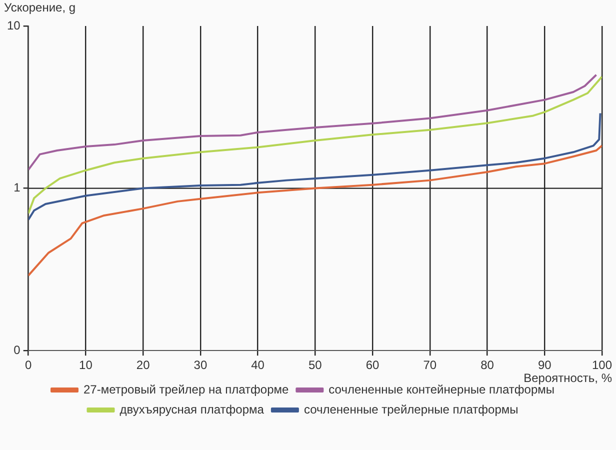 This screenshot has width=616, height=450. I want to click on y-axis-title: Ускорение, g, so click(40, 7).